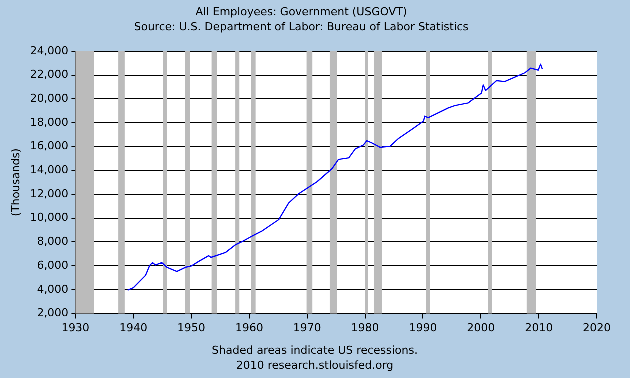 This screenshot has width=630, height=378. I want to click on text: Shaded areas indicate US recessions., so click(315, 350).